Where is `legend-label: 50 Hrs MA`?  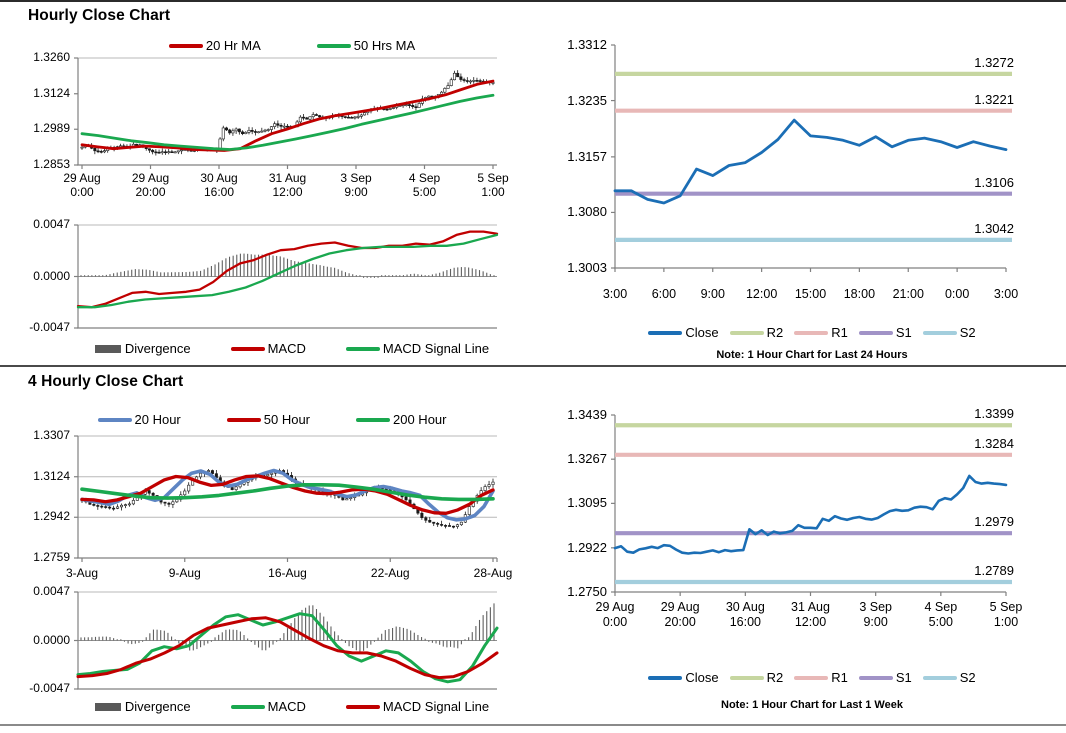
legend-label: 50 Hrs MA is located at coordinates (384, 45).